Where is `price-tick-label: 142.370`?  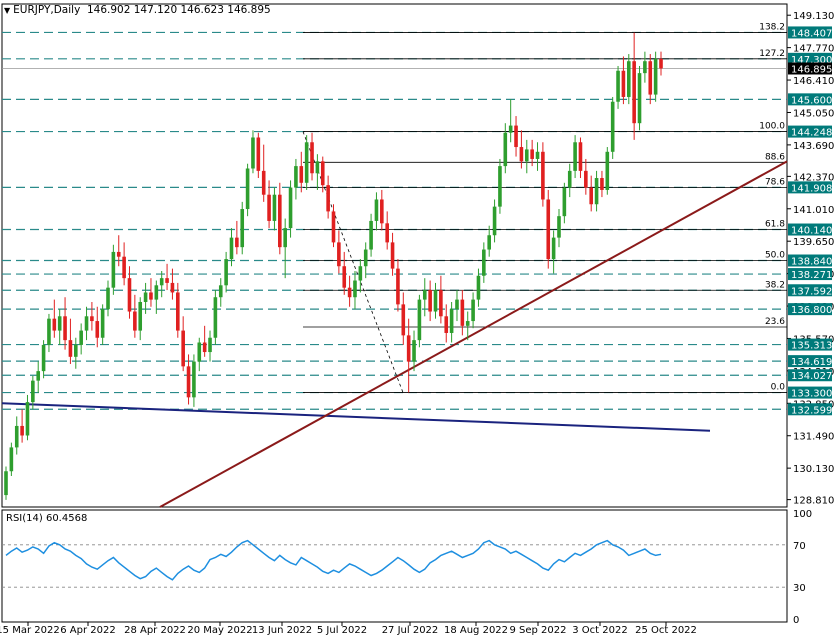 price-tick-label: 142.370 is located at coordinates (813, 177).